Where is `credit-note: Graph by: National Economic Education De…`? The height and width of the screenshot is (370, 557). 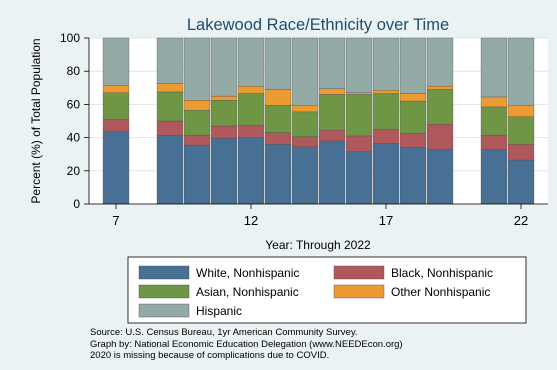 credit-note: Graph by: National Economic Education De… is located at coordinates (246, 344).